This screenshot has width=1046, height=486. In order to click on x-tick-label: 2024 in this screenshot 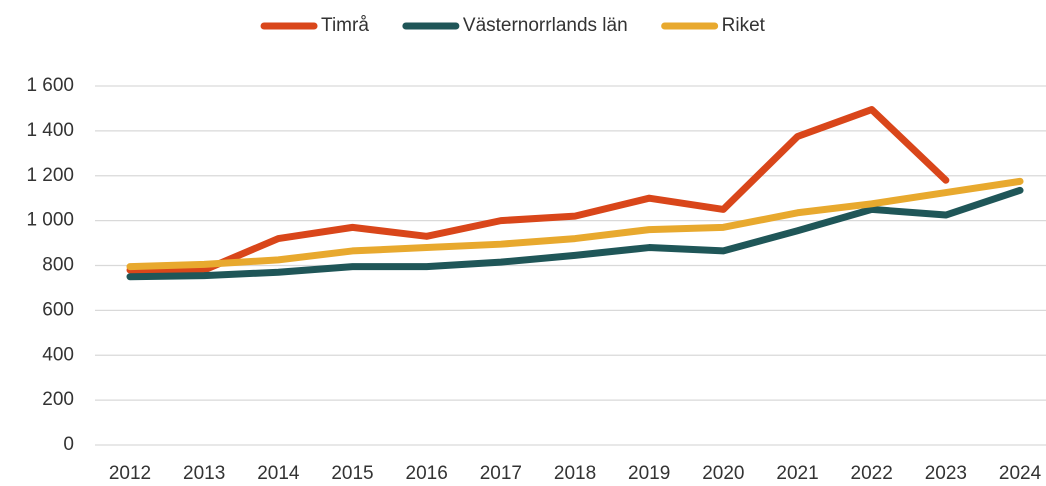, I will do `click(1020, 473)`.